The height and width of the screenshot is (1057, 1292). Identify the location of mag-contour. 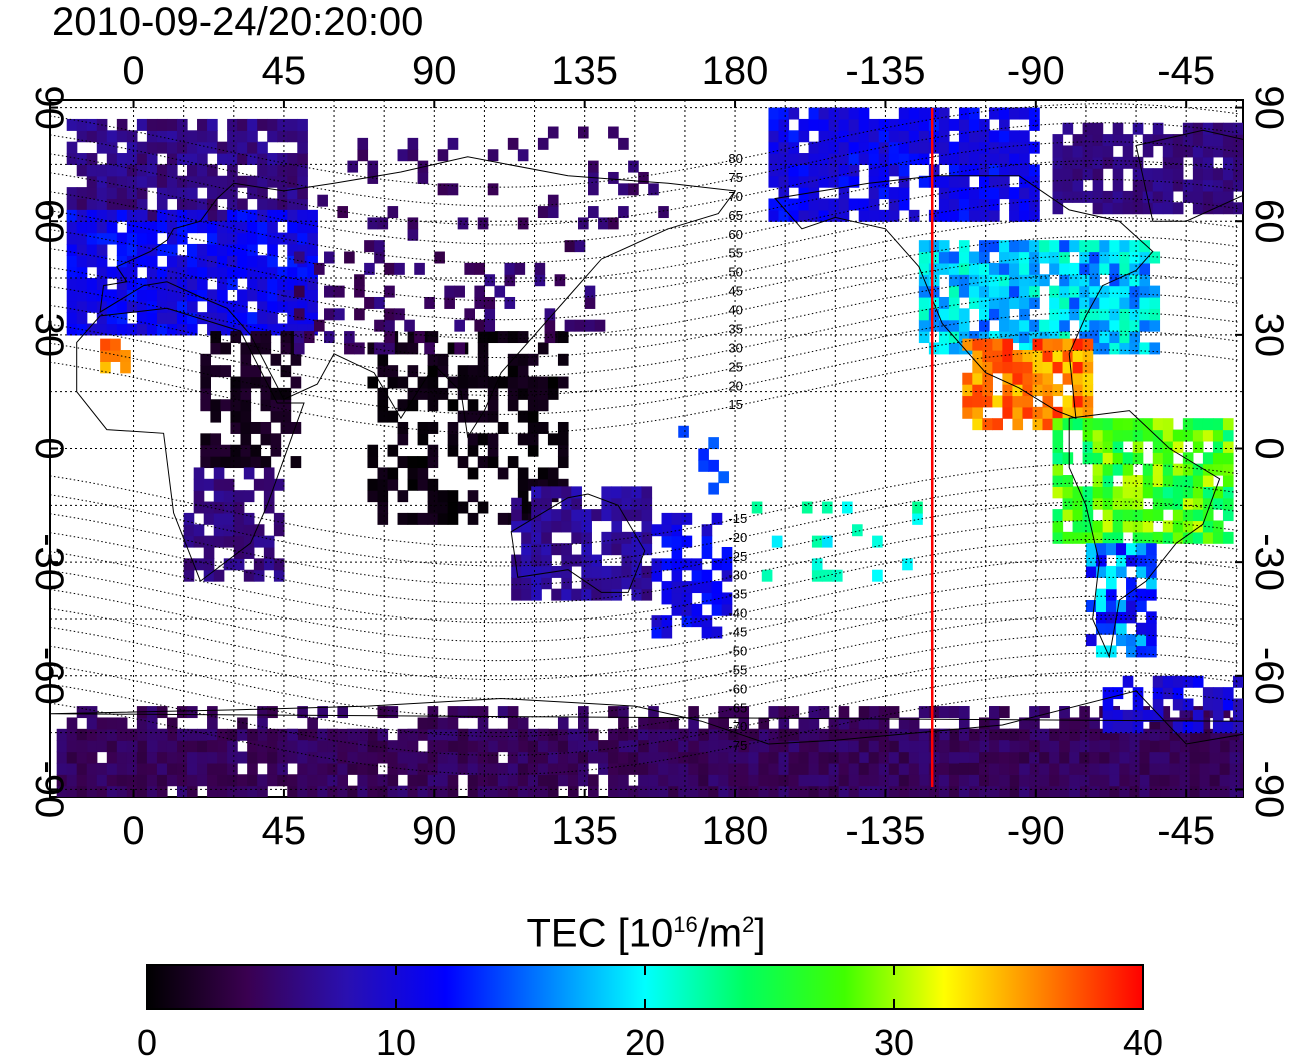
(645, 391).